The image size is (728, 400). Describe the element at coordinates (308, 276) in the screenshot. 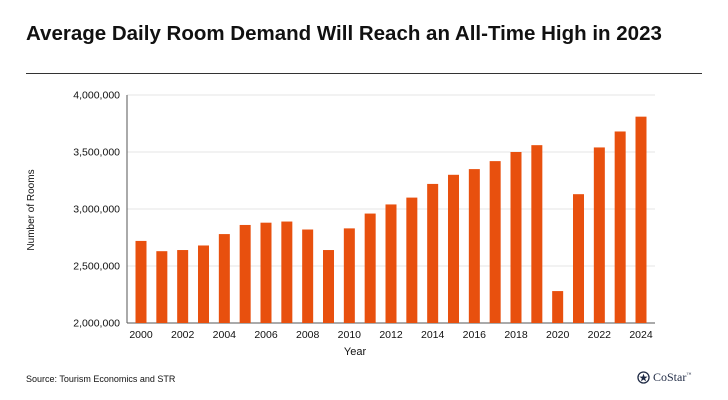

I see `bar-2008` at that location.